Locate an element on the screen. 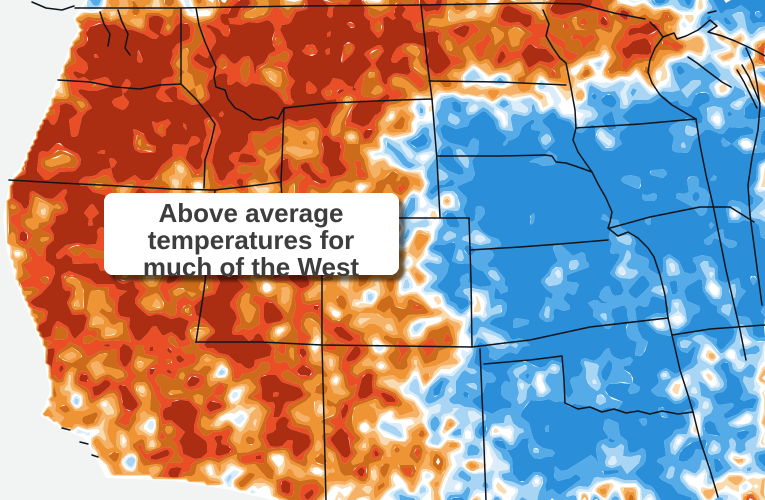 The width and height of the screenshot is (765, 500). svg-text: Above average is located at coordinates (251, 213).